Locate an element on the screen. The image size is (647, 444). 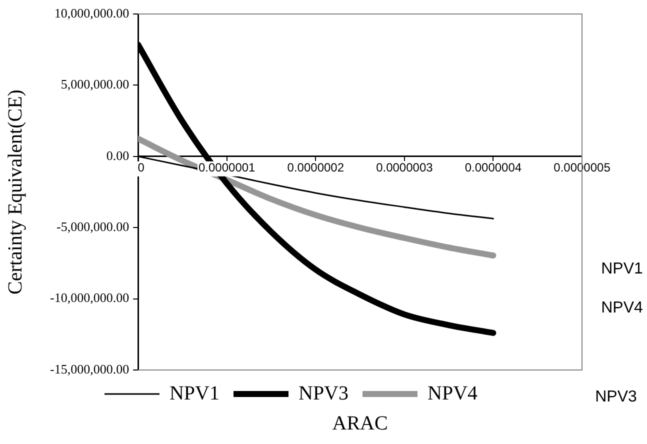
y-tick-label: 5,000,000.00 is located at coordinates (95, 84).